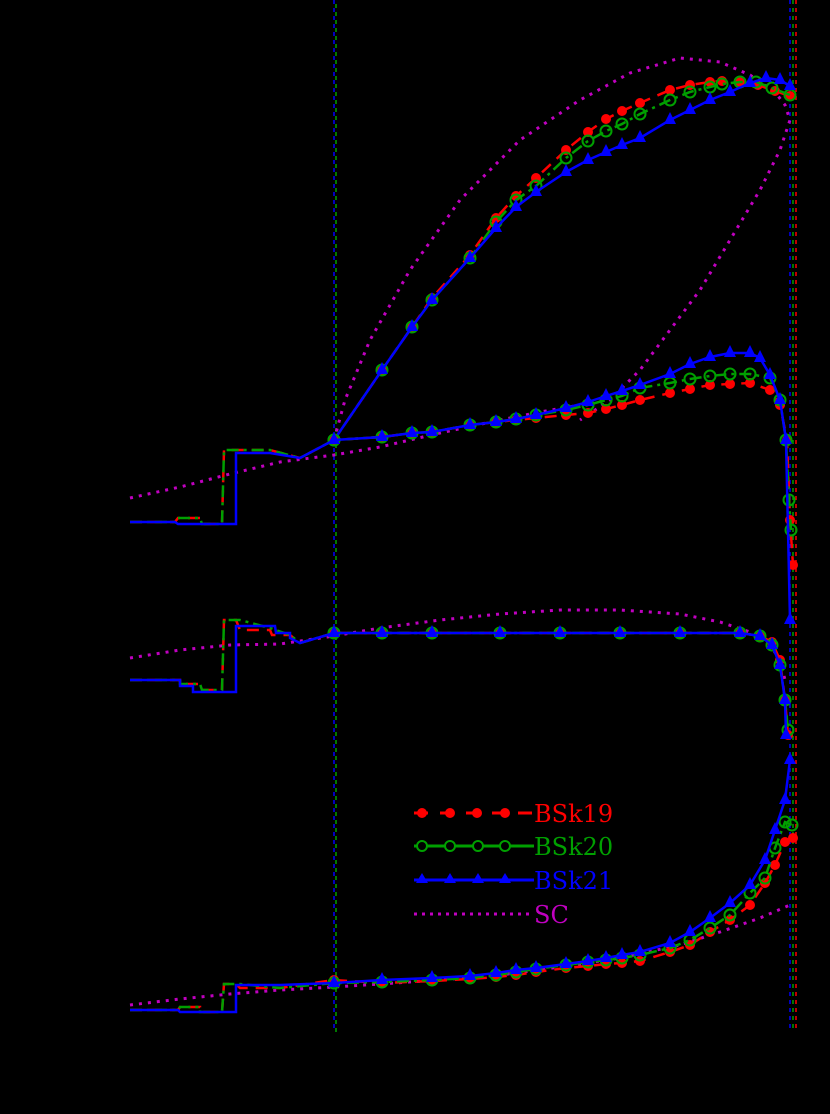  What do you see at coordinates (491, 915) in the screenshot?
I see `legend-entry-sc: SC` at bounding box center [491, 915].